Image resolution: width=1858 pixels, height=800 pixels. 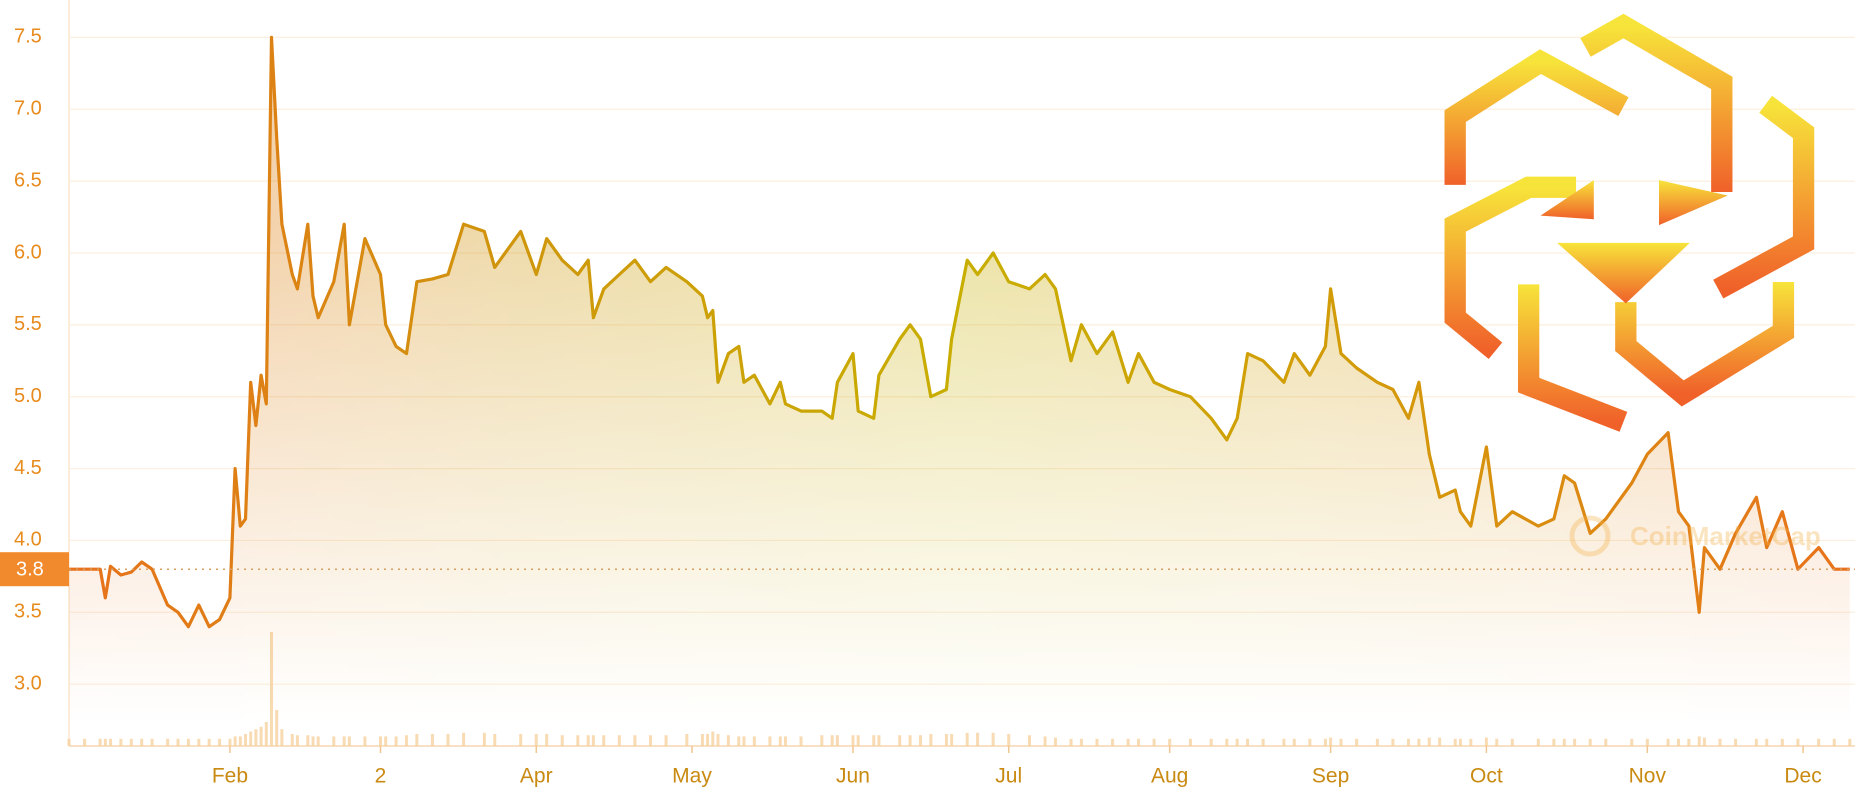 I want to click on y-tick-label: 6.5, so click(x=28, y=180).